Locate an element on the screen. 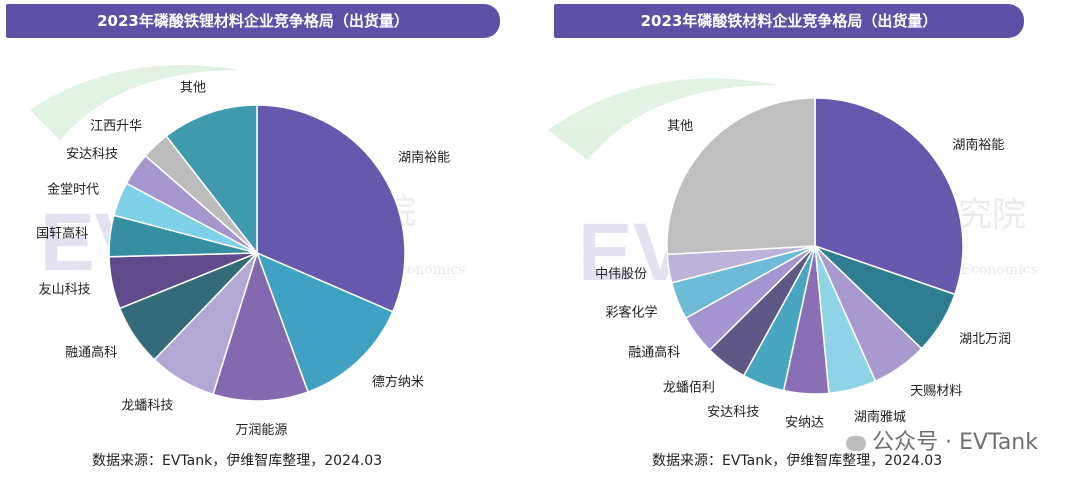 This screenshot has width=1080, height=479. slice-label: 德方纳米 is located at coordinates (398, 382).